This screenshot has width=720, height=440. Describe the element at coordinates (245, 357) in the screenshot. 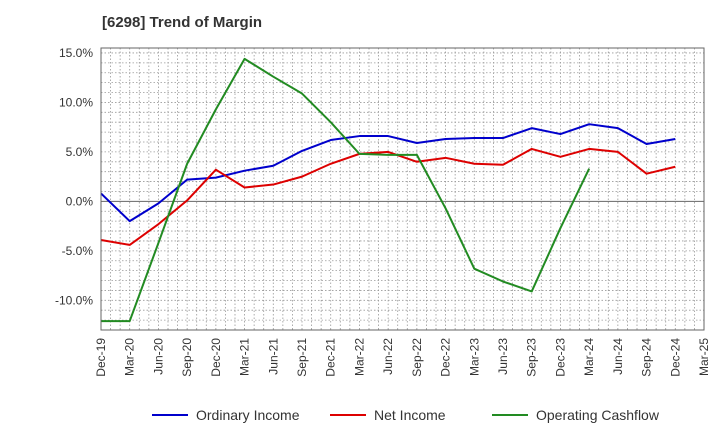

I see `x-tick-label: Mar-21` at that location.